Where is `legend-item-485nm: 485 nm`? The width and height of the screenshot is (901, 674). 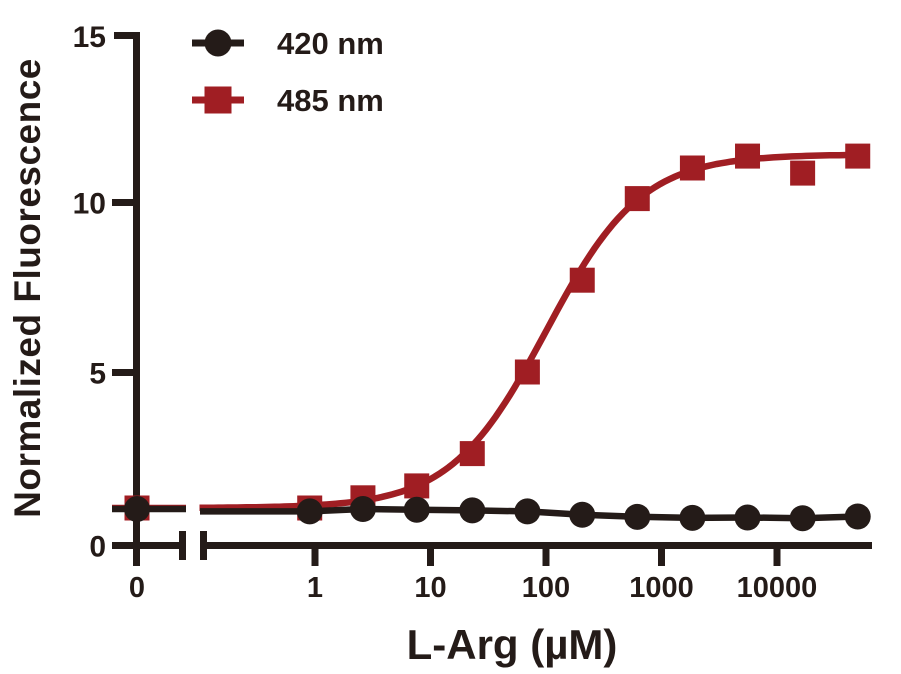
legend-item-485nm: 485 nm is located at coordinates (288, 100).